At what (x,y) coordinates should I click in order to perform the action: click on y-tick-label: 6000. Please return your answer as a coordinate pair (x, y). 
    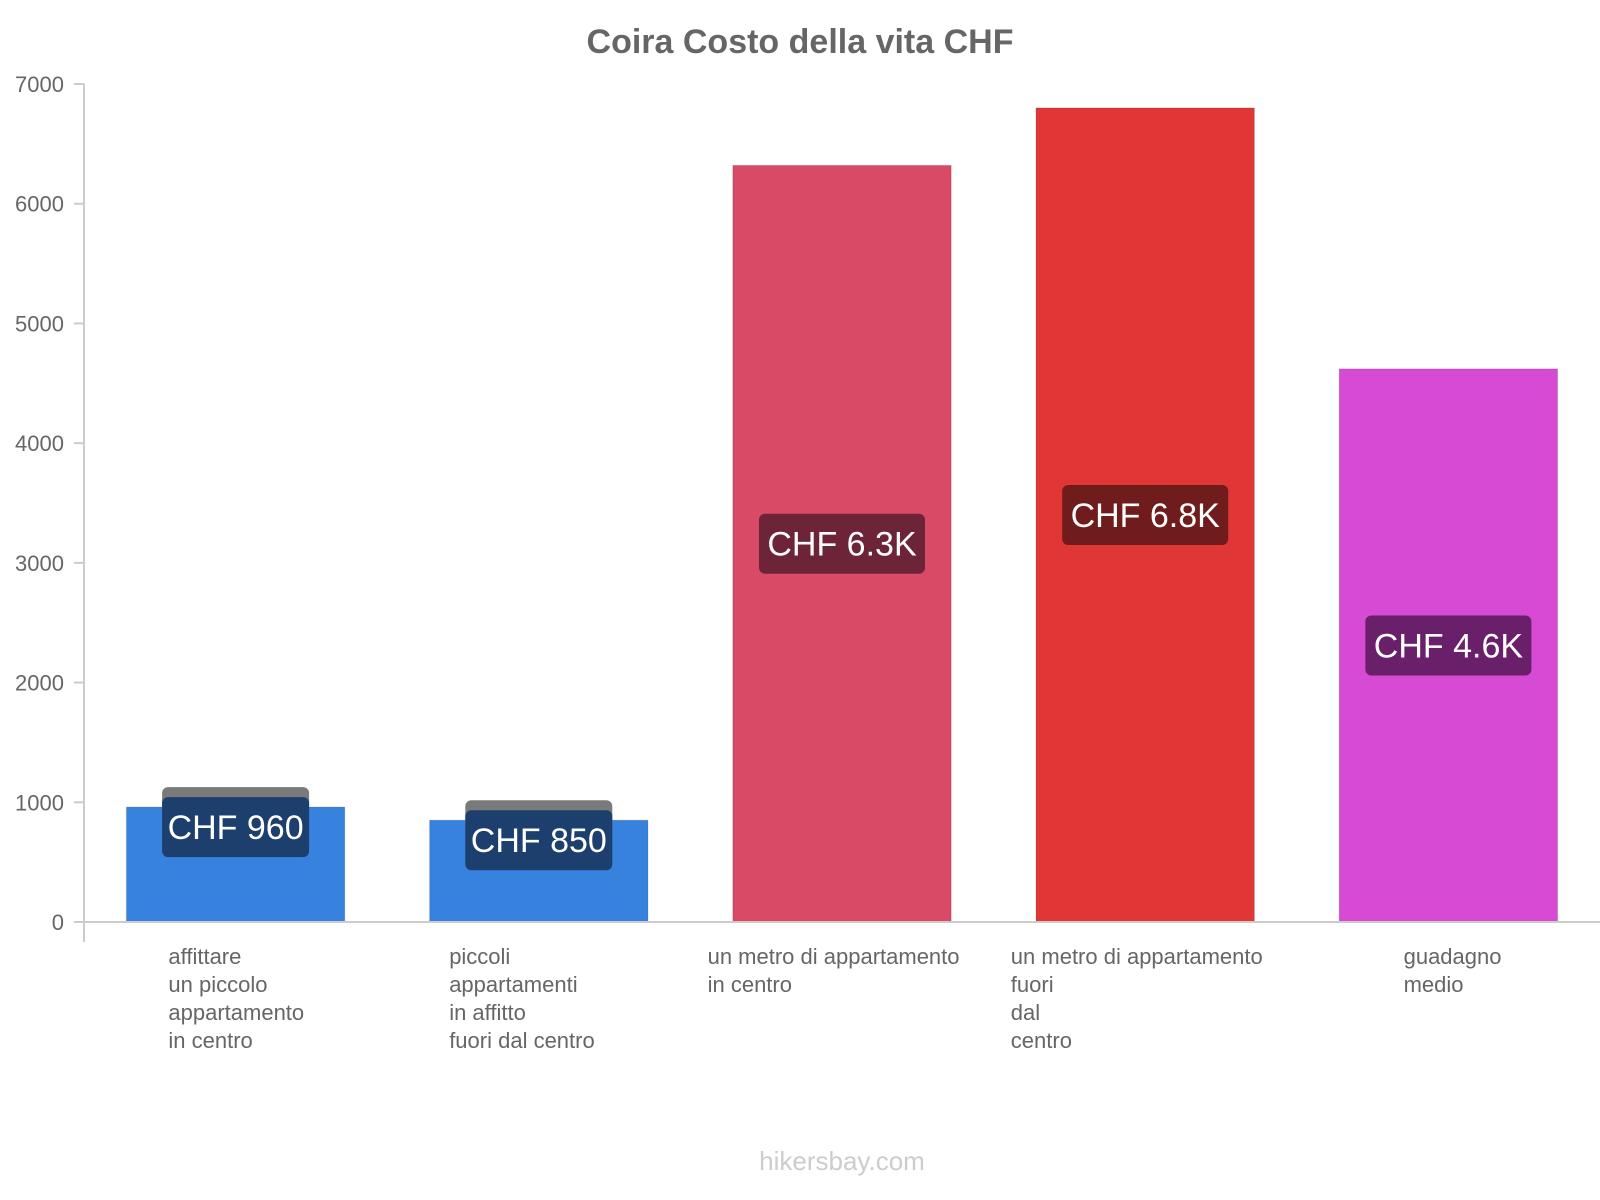
    Looking at the image, I should click on (39, 204).